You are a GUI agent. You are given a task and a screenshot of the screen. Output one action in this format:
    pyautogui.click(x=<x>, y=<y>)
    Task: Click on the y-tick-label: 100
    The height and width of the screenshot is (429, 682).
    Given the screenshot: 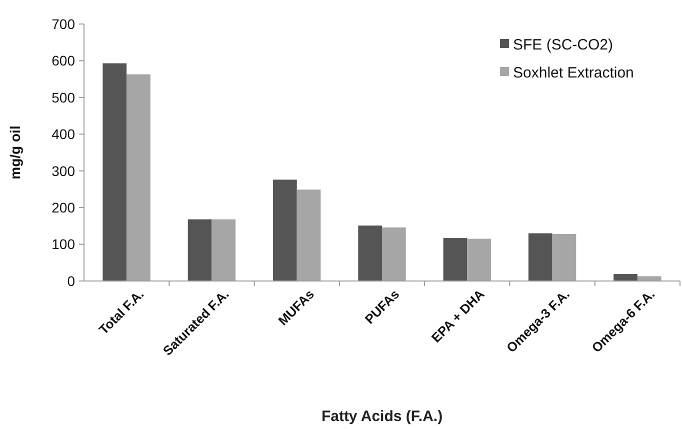 What is the action you would take?
    pyautogui.click(x=64, y=244)
    